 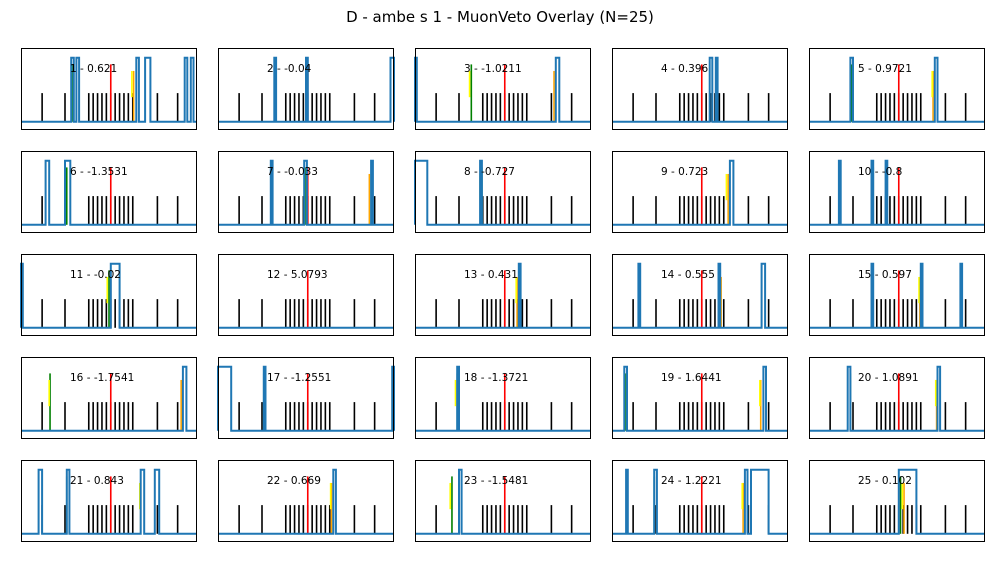 I want to click on subplot-label: 7 - -0.033, so click(x=292, y=172).